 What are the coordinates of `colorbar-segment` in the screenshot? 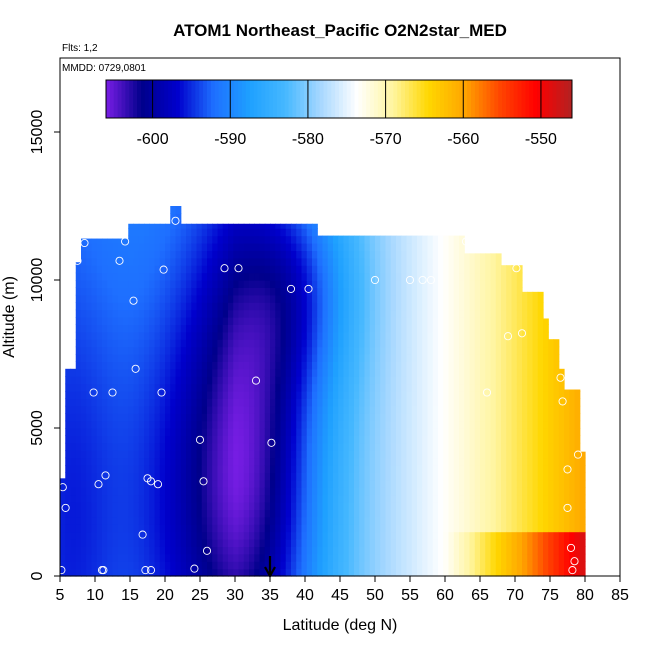 It's located at (174, 99).